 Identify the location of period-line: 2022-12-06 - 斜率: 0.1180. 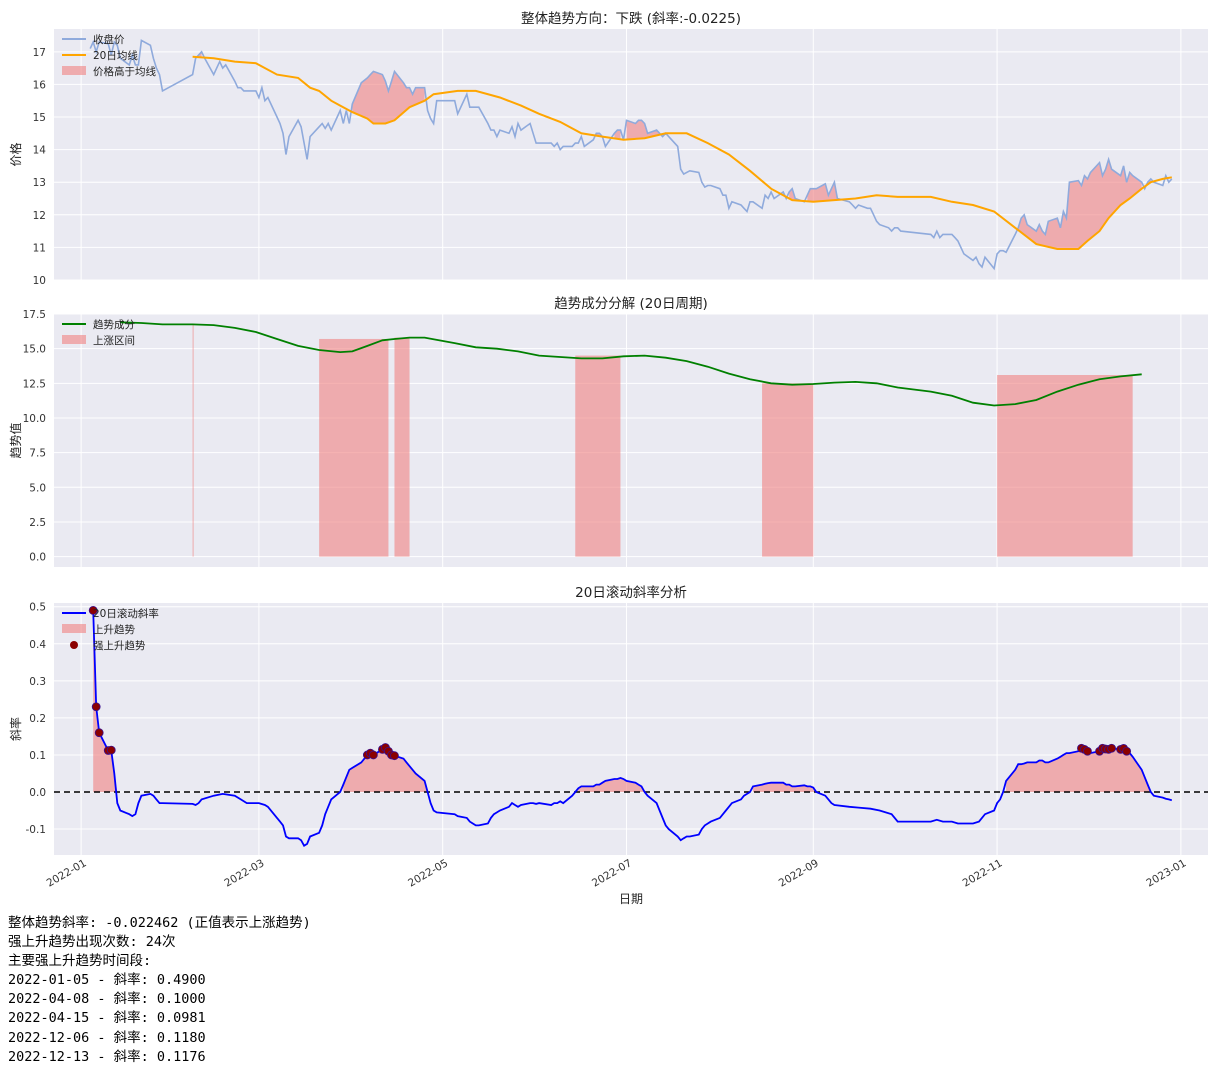
(107, 1037).